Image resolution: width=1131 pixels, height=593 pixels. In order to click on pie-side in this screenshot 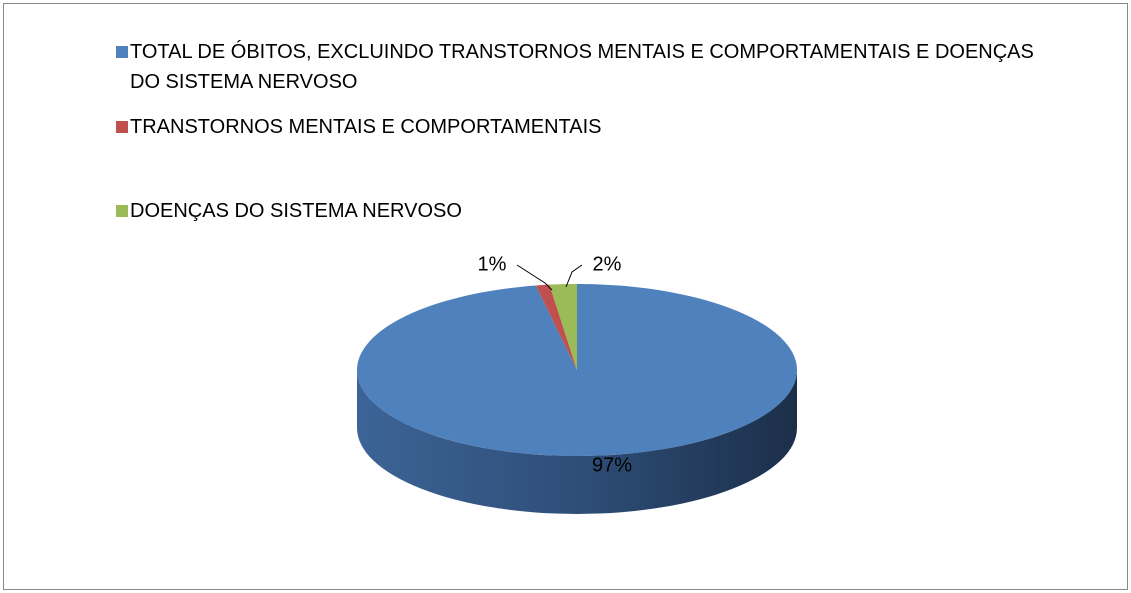, I will do `click(577, 442)`.